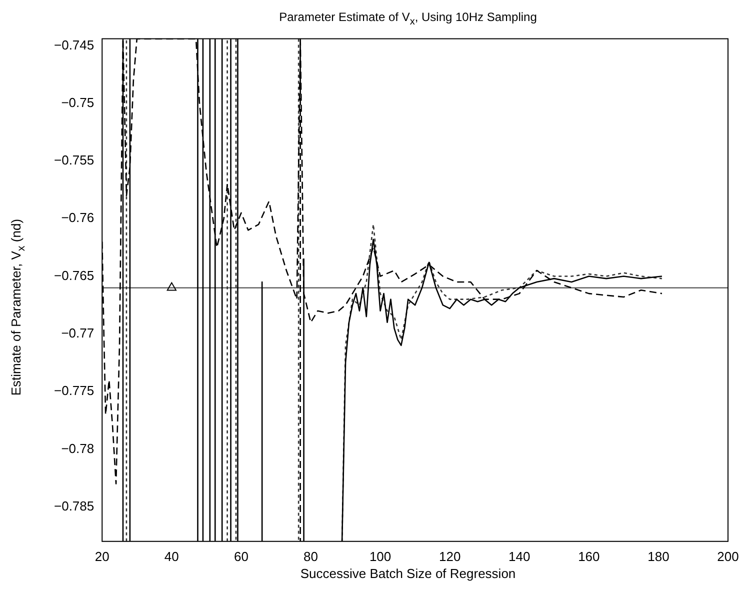  What do you see at coordinates (171, 556) in the screenshot?
I see `x-tick-label: 40` at bounding box center [171, 556].